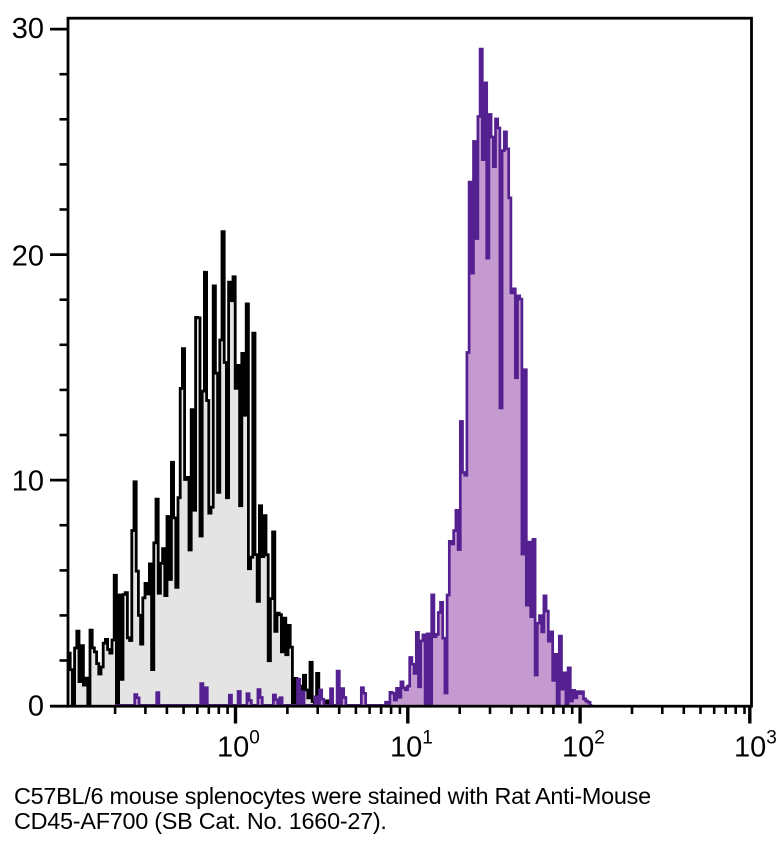 The image size is (779, 846). Describe the element at coordinates (28, 482) in the screenshot. I see `svg-text: 10` at that location.